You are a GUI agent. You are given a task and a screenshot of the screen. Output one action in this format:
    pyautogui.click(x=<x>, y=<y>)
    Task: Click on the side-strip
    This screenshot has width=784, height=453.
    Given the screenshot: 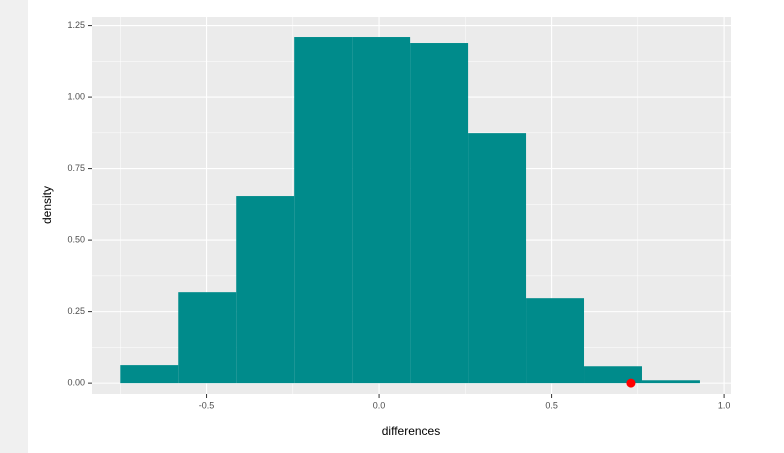 What is the action you would take?
    pyautogui.click(x=14, y=226)
    